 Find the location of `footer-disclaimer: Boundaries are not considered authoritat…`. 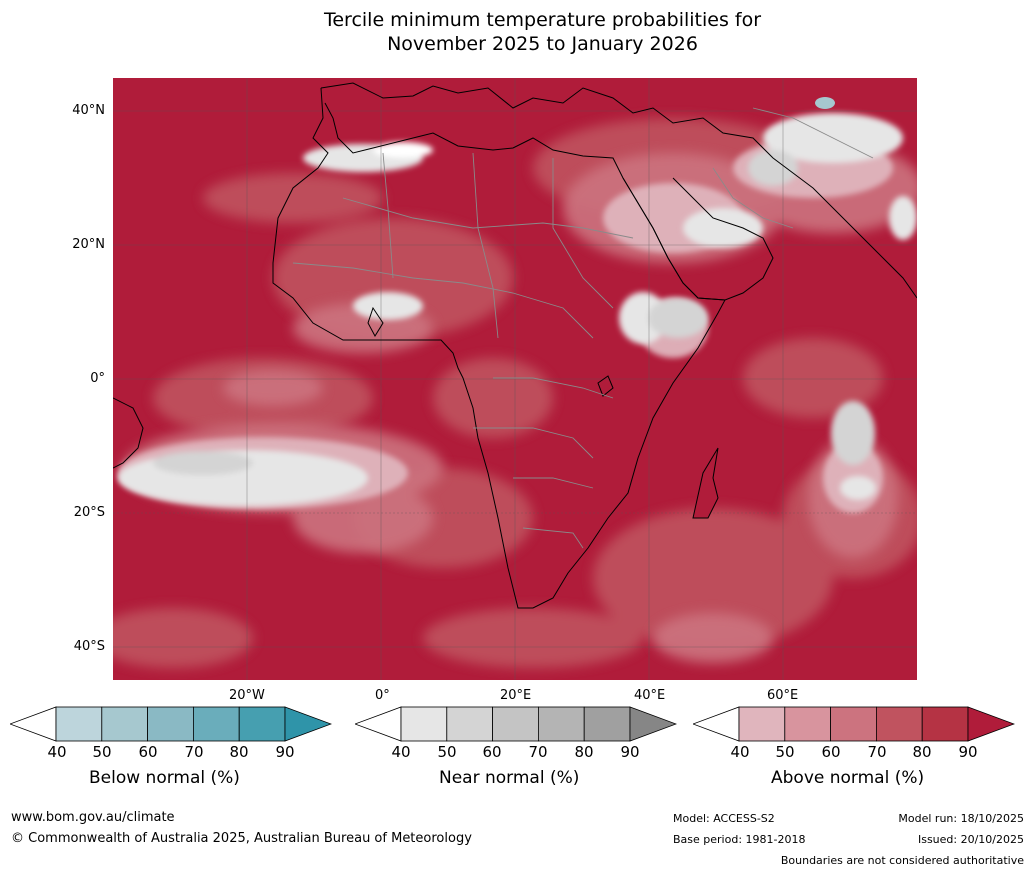

footer-disclaimer: Boundaries are not considered authoritat… is located at coordinates (902, 860).